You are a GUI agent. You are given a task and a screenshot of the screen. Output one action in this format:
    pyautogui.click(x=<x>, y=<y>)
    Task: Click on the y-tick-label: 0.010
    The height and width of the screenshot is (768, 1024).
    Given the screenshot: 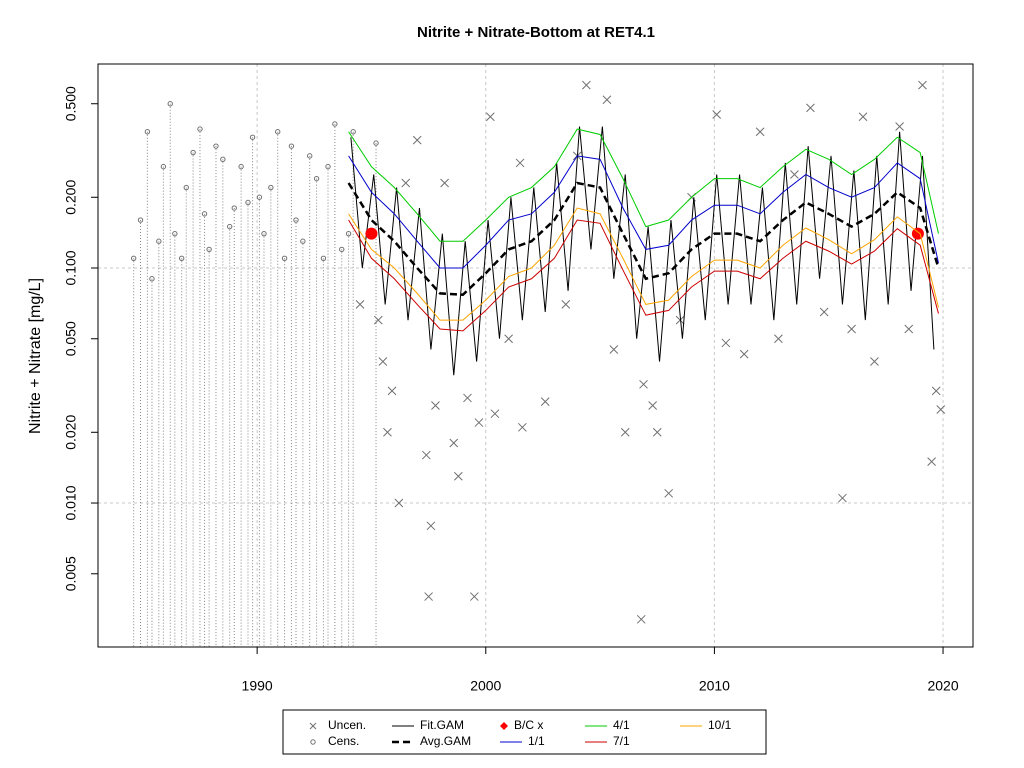 What is the action you would take?
    pyautogui.click(x=71, y=502)
    